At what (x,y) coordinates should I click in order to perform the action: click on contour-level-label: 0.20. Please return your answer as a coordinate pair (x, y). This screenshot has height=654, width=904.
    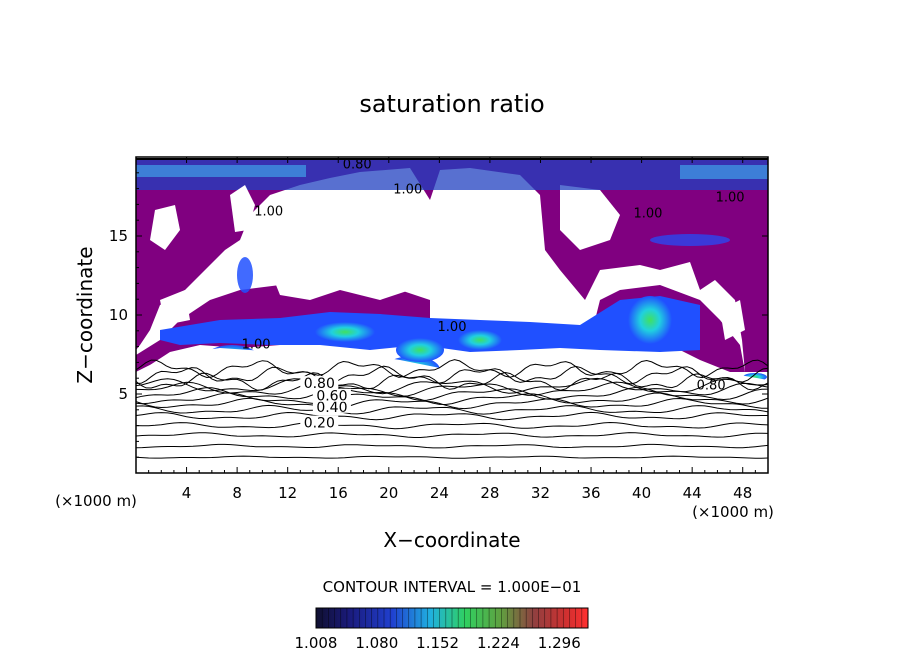
    Looking at the image, I should click on (319, 424).